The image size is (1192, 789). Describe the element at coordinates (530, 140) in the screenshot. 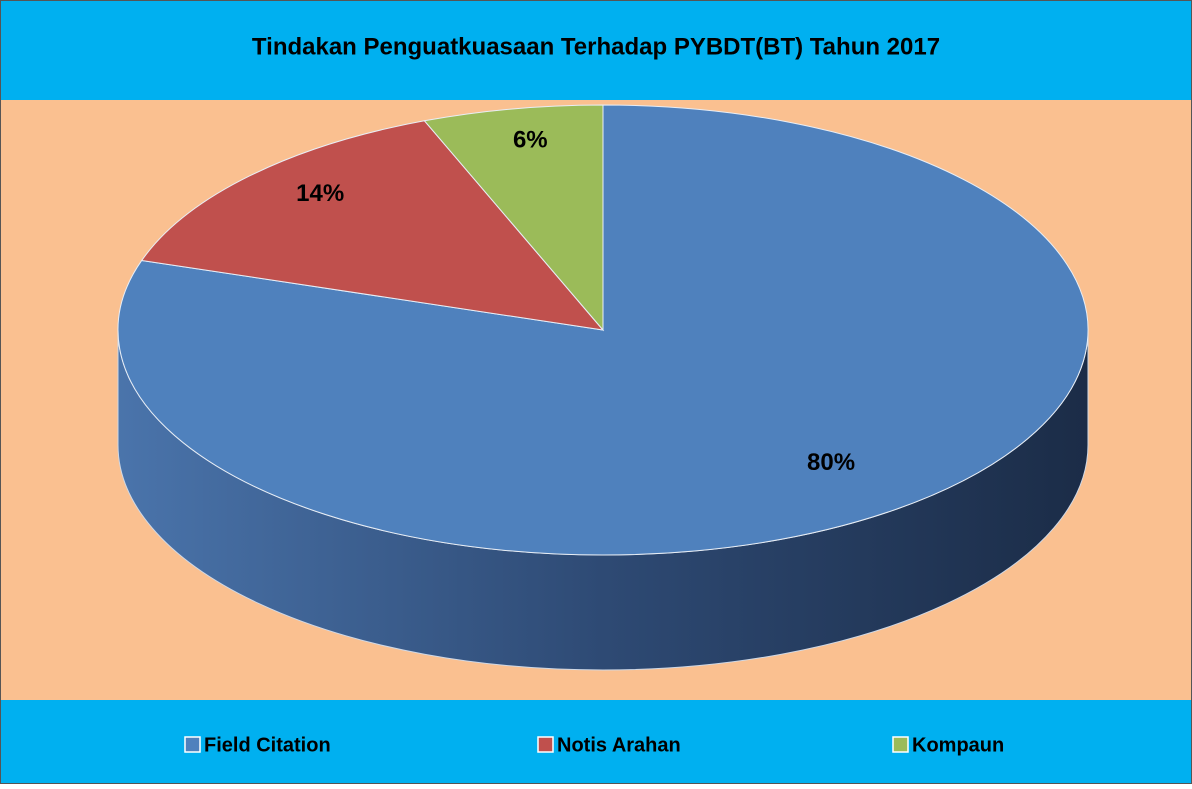

I see `data-label: 6%` at that location.